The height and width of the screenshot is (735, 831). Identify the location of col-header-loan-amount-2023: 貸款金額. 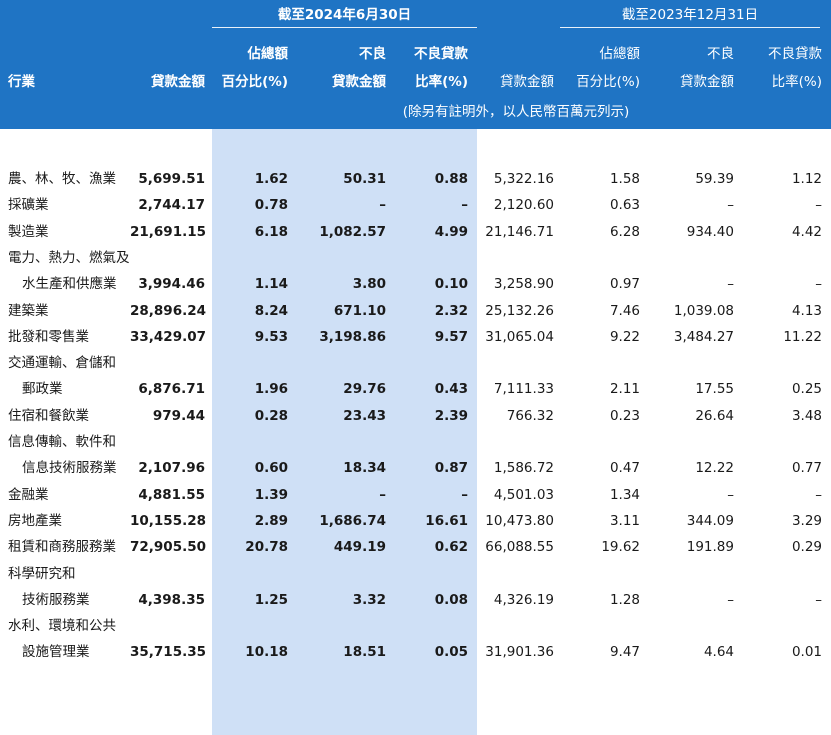
(527, 82).